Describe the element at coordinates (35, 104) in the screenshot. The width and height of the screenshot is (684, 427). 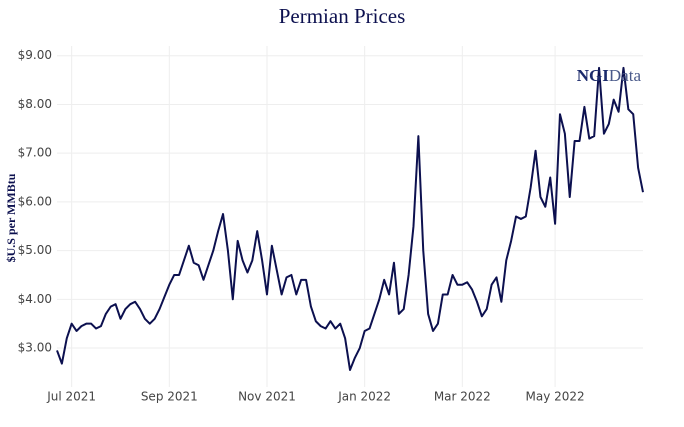
I see `y-tick-label: $8.00` at that location.